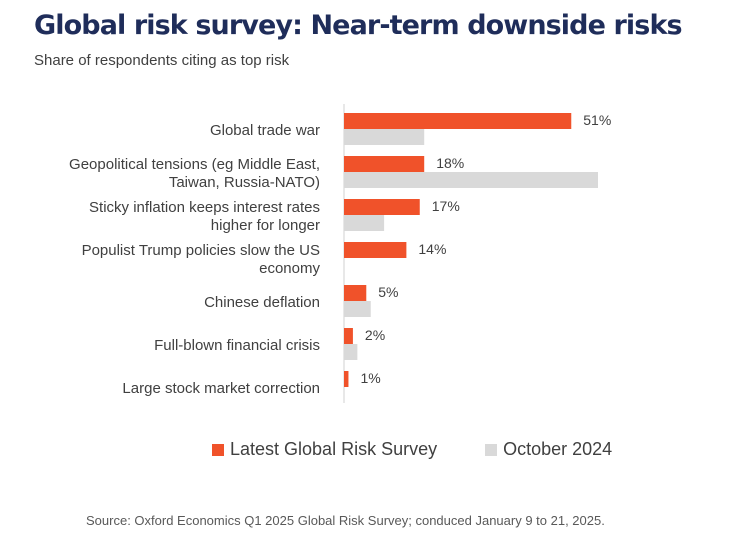  Describe the element at coordinates (450, 163) in the screenshot. I see `data-label-latest: 18%` at that location.